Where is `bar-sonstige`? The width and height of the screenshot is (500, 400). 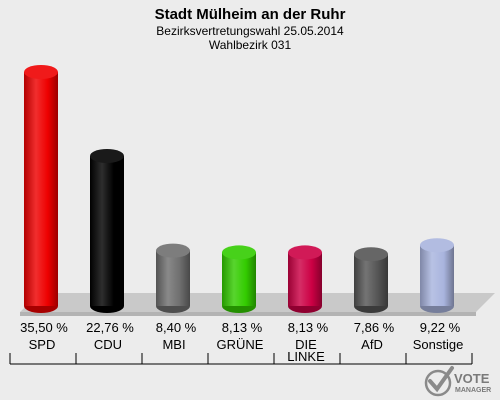
bar-sonstige is located at coordinates (437, 275).